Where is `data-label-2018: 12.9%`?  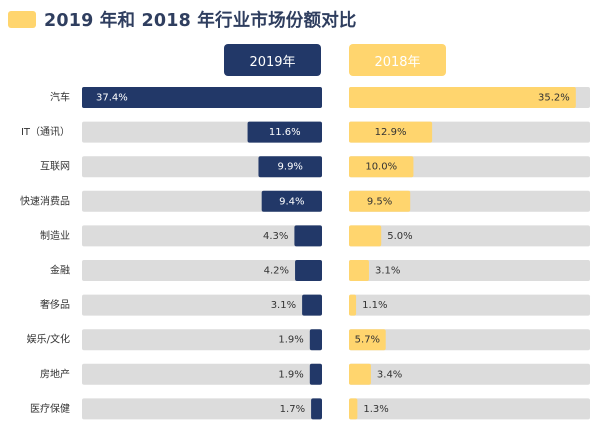
data-label-2018: 12.9% is located at coordinates (391, 132).